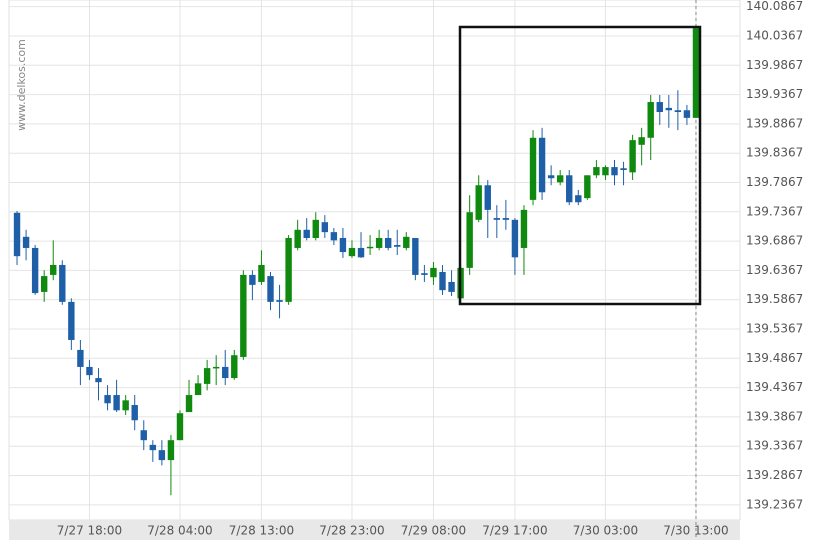 This screenshot has width=822, height=548. I want to click on y-tick-label: 139.3867, so click(774, 416).